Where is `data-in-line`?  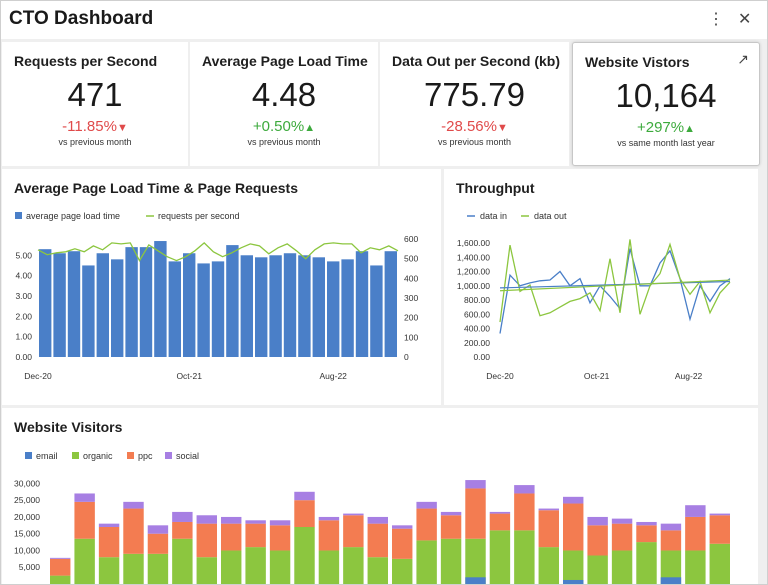
data-in-line is located at coordinates (615, 291).